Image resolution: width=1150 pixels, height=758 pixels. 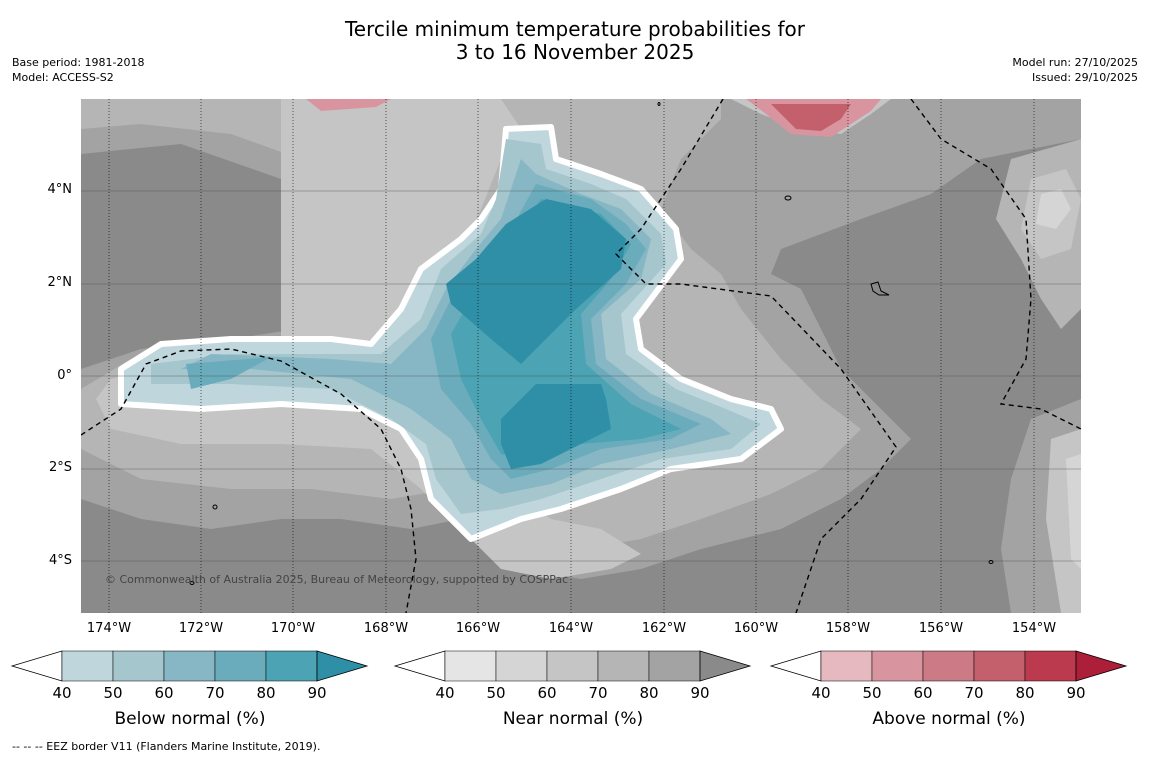 What do you see at coordinates (575, 52) in the screenshot?
I see `title-line-2: 3 to 16 November 2025` at bounding box center [575, 52].